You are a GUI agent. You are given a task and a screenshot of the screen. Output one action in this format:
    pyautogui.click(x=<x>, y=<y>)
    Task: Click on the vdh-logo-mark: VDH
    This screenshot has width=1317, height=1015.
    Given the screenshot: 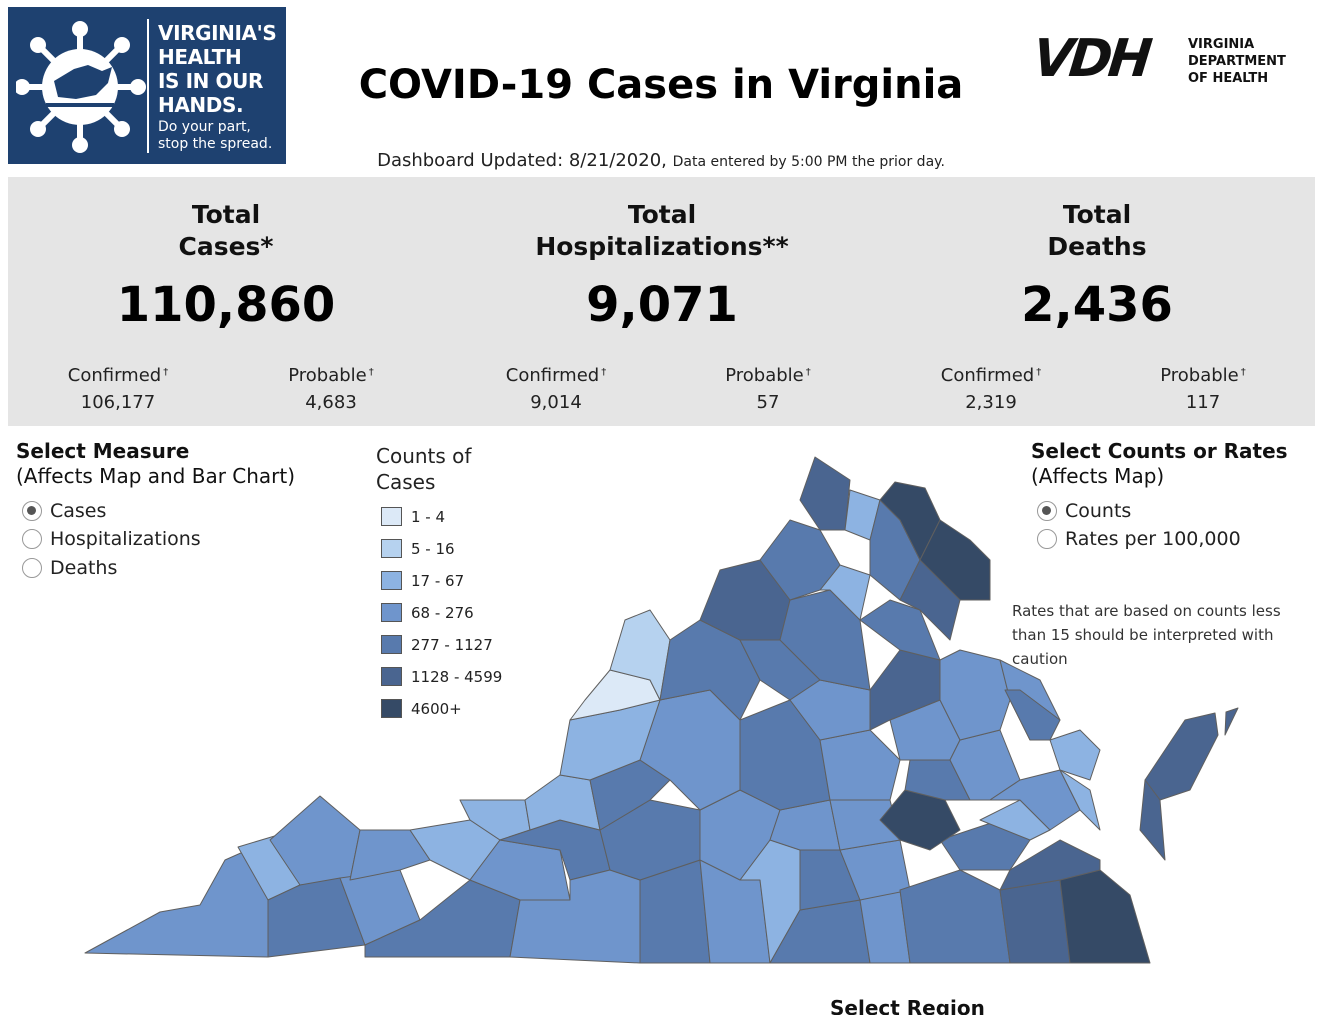 What is the action you would take?
    pyautogui.click(x=1090, y=59)
    